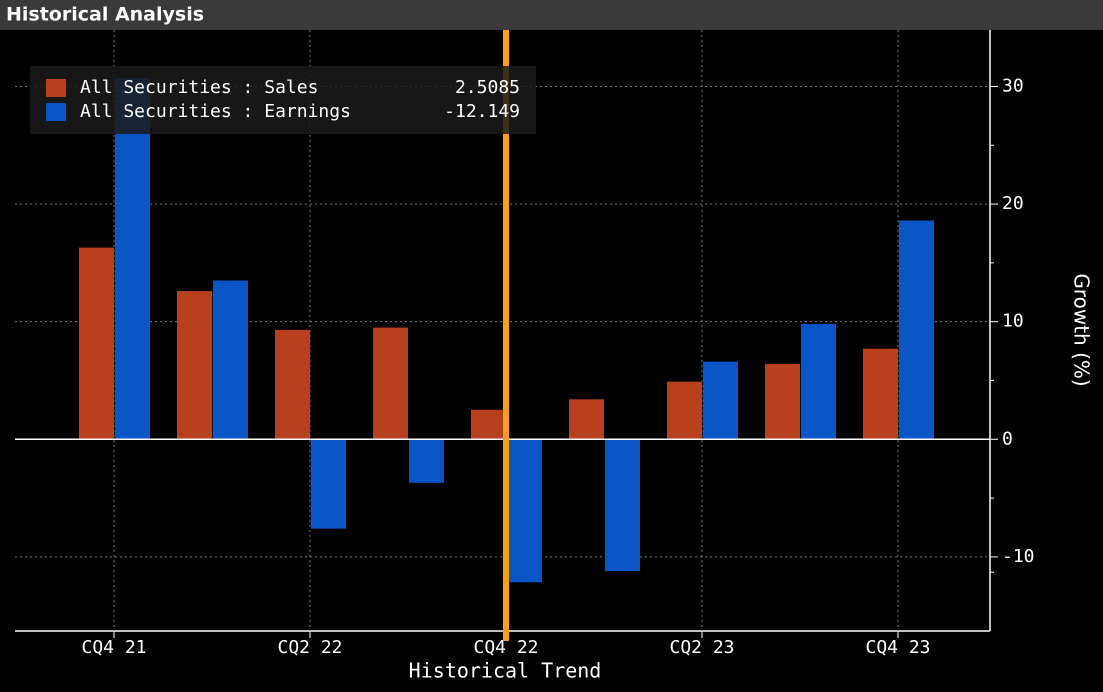 The width and height of the screenshot is (1103, 692). What do you see at coordinates (1007, 438) in the screenshot?
I see `y-tick-label: 0` at bounding box center [1007, 438].